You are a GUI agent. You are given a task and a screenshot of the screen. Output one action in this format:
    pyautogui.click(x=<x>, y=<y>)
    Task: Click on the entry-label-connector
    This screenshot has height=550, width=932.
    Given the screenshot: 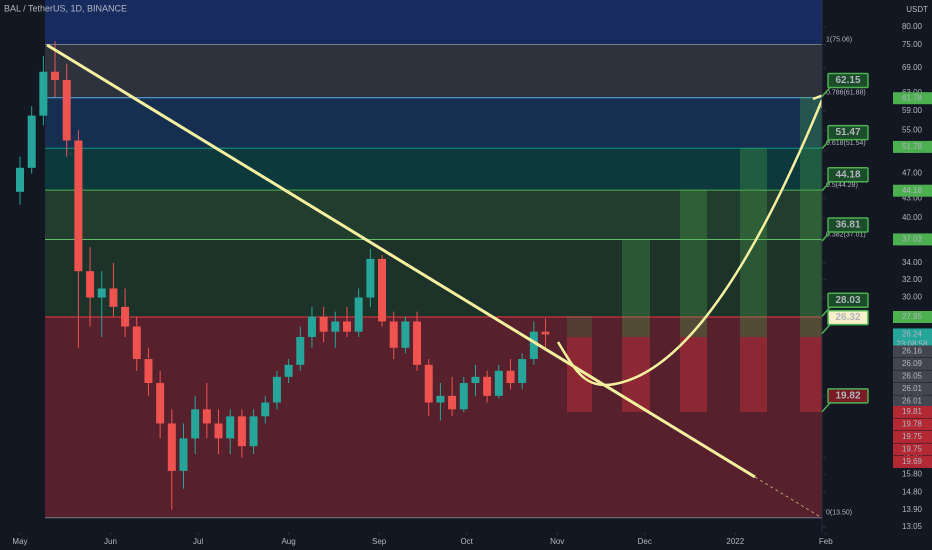 What is the action you would take?
    pyautogui.click(x=826, y=329)
    